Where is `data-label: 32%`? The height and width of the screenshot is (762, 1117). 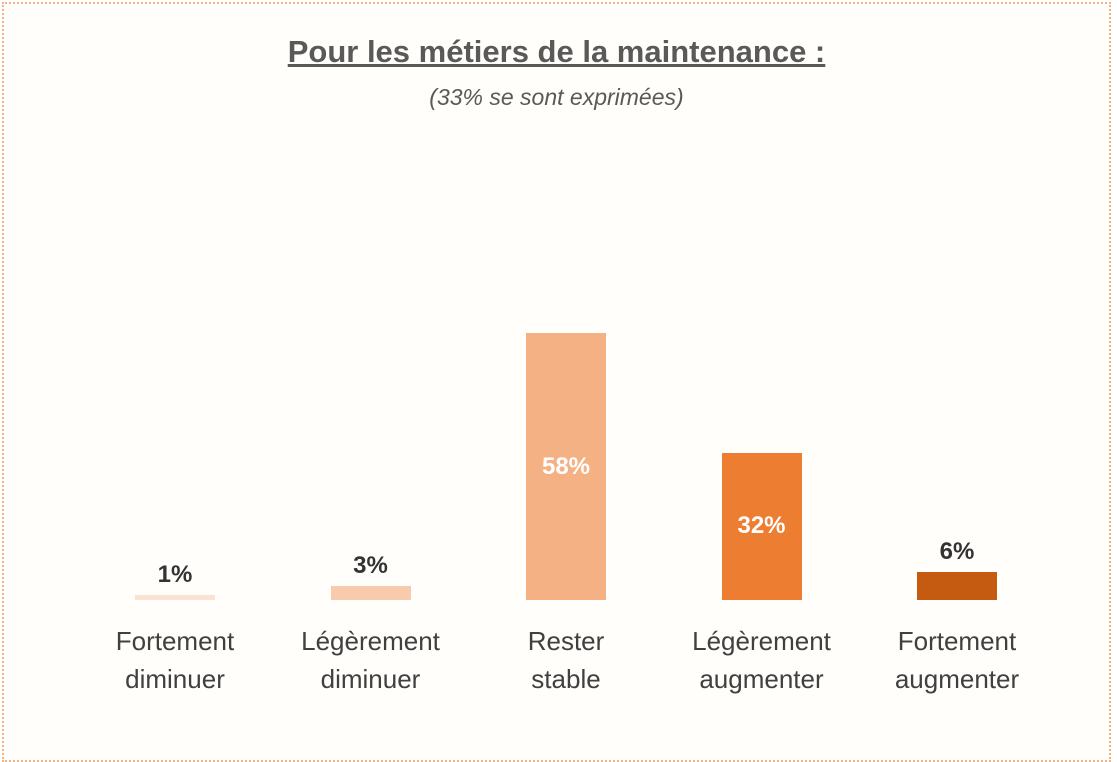
data-label: 32% is located at coordinates (761, 526).